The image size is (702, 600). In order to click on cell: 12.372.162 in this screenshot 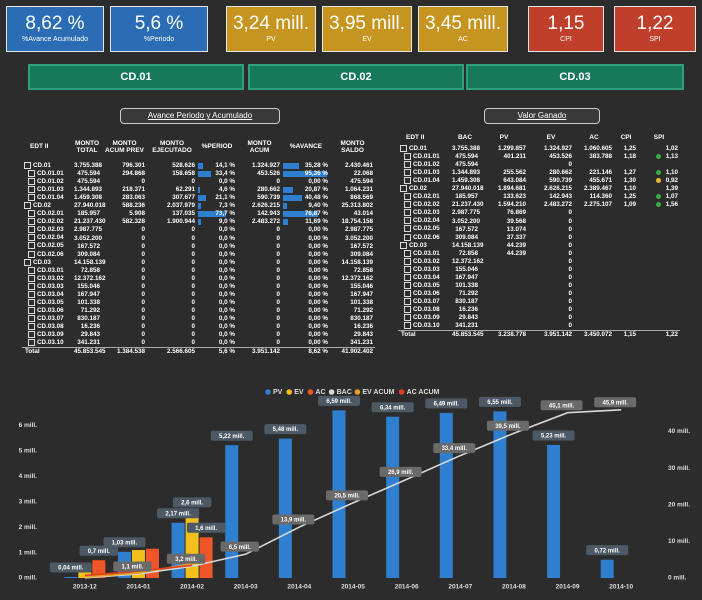, I will do `click(89, 279)`.